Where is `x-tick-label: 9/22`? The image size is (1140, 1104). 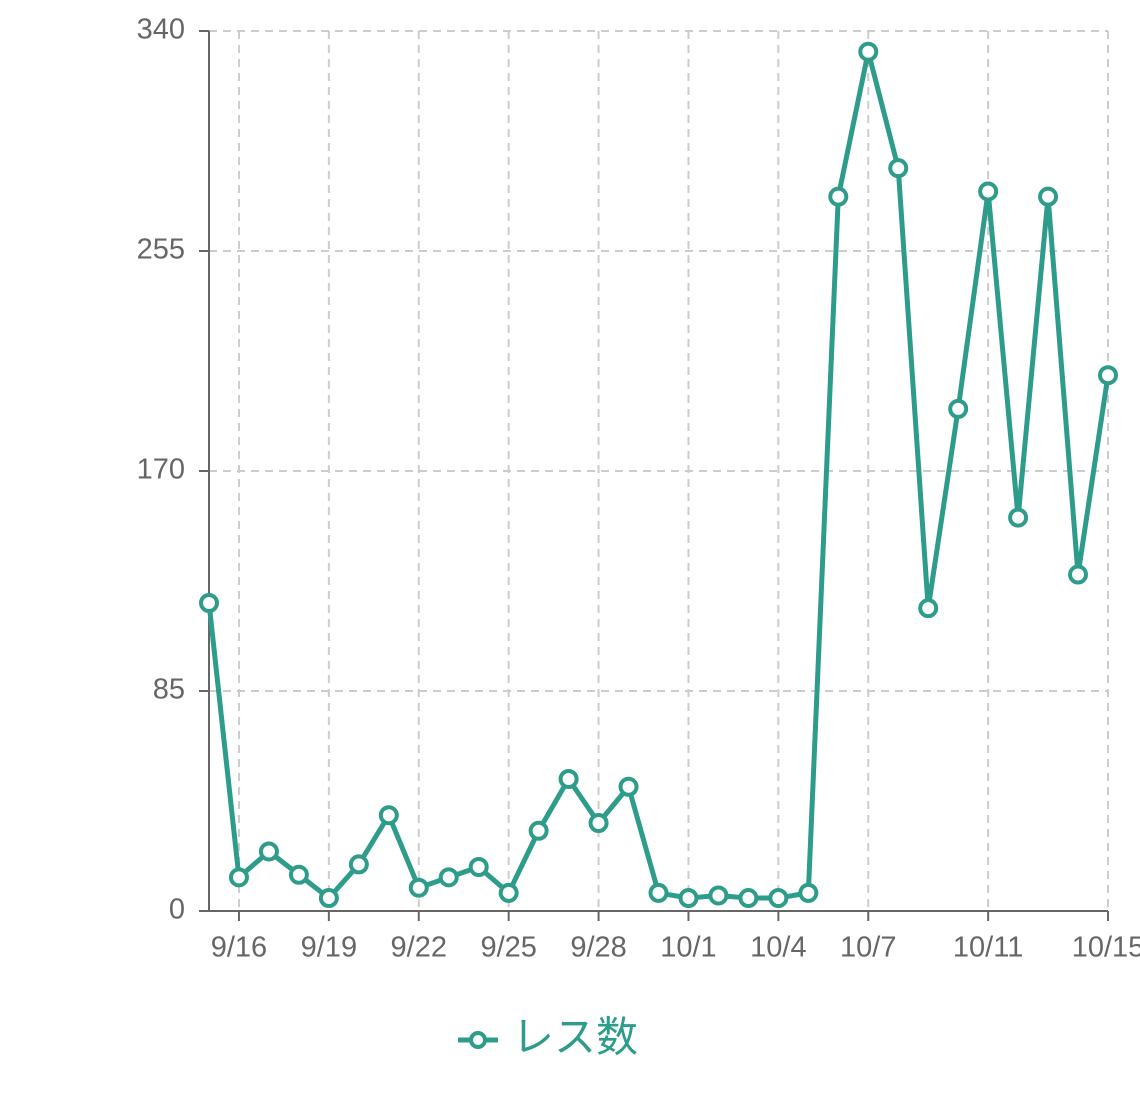 x-tick-label: 9/22 is located at coordinates (419, 948).